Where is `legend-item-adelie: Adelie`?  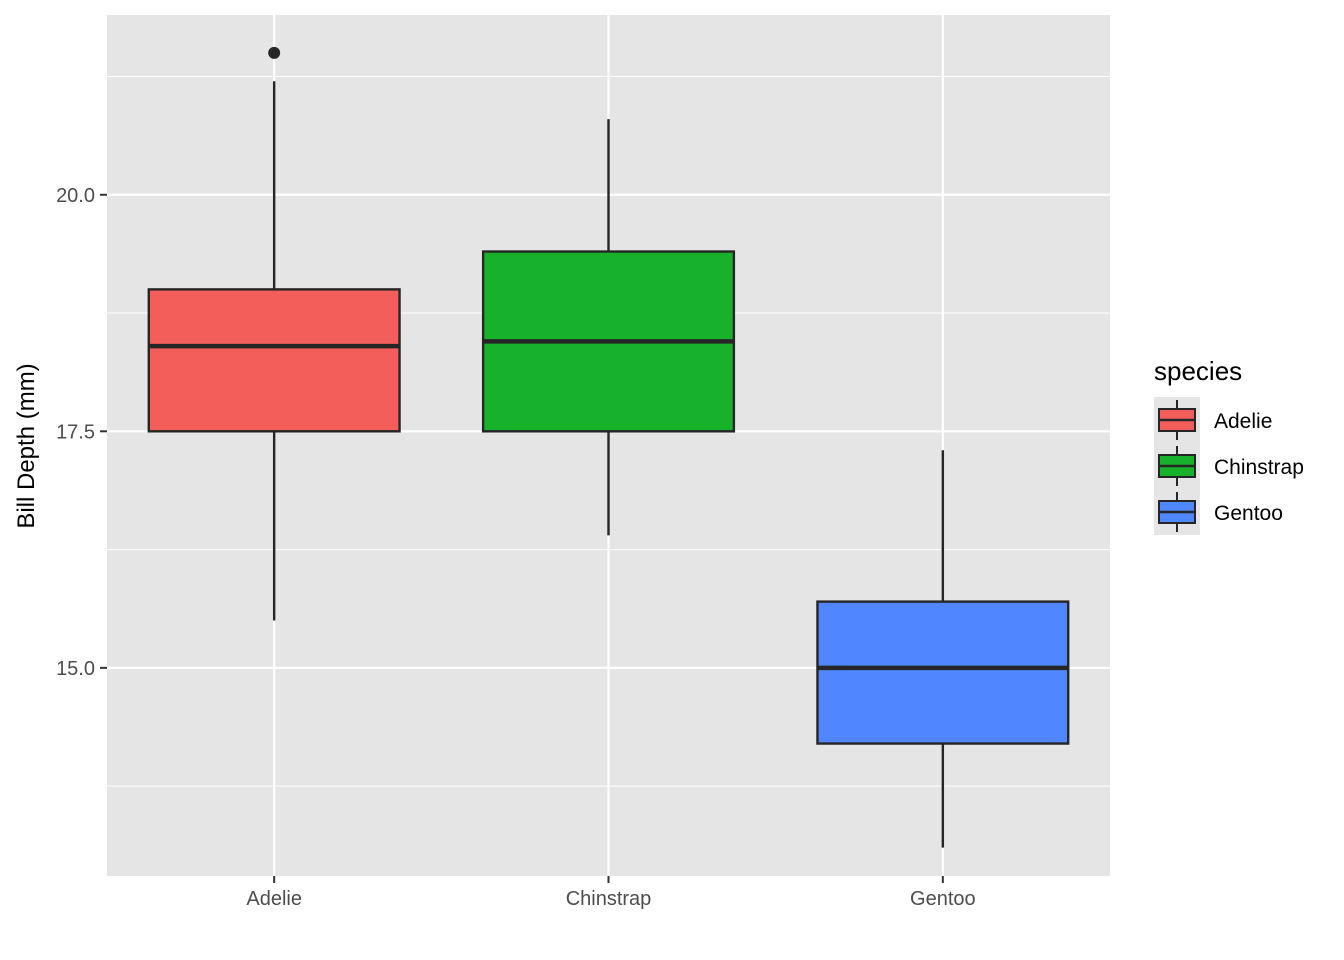 legend-item-adelie: Adelie is located at coordinates (1213, 420).